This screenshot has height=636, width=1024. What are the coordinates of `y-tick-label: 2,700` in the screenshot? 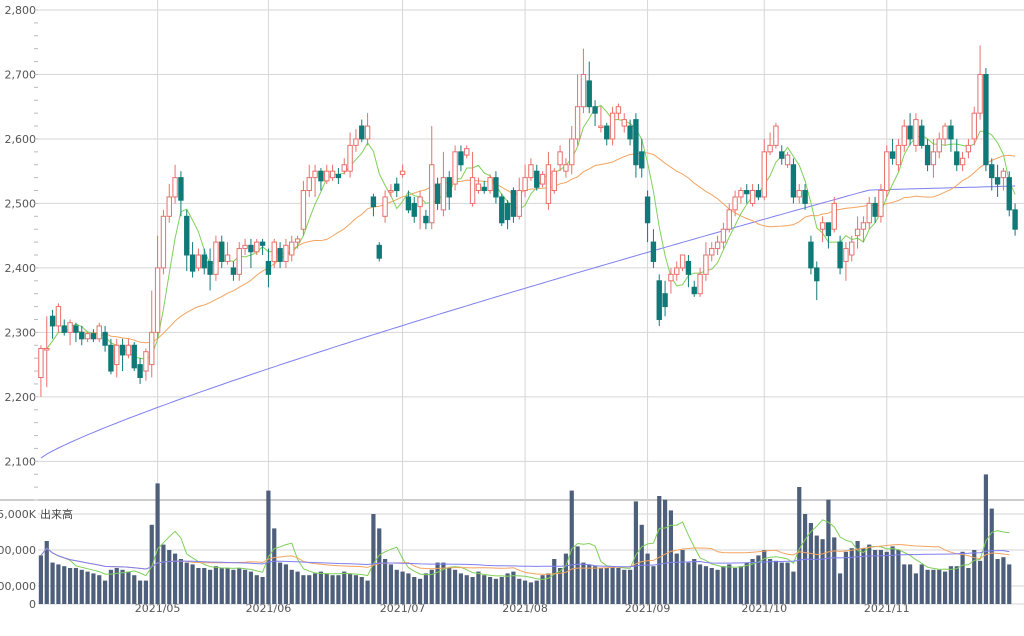 It's located at (21, 74).